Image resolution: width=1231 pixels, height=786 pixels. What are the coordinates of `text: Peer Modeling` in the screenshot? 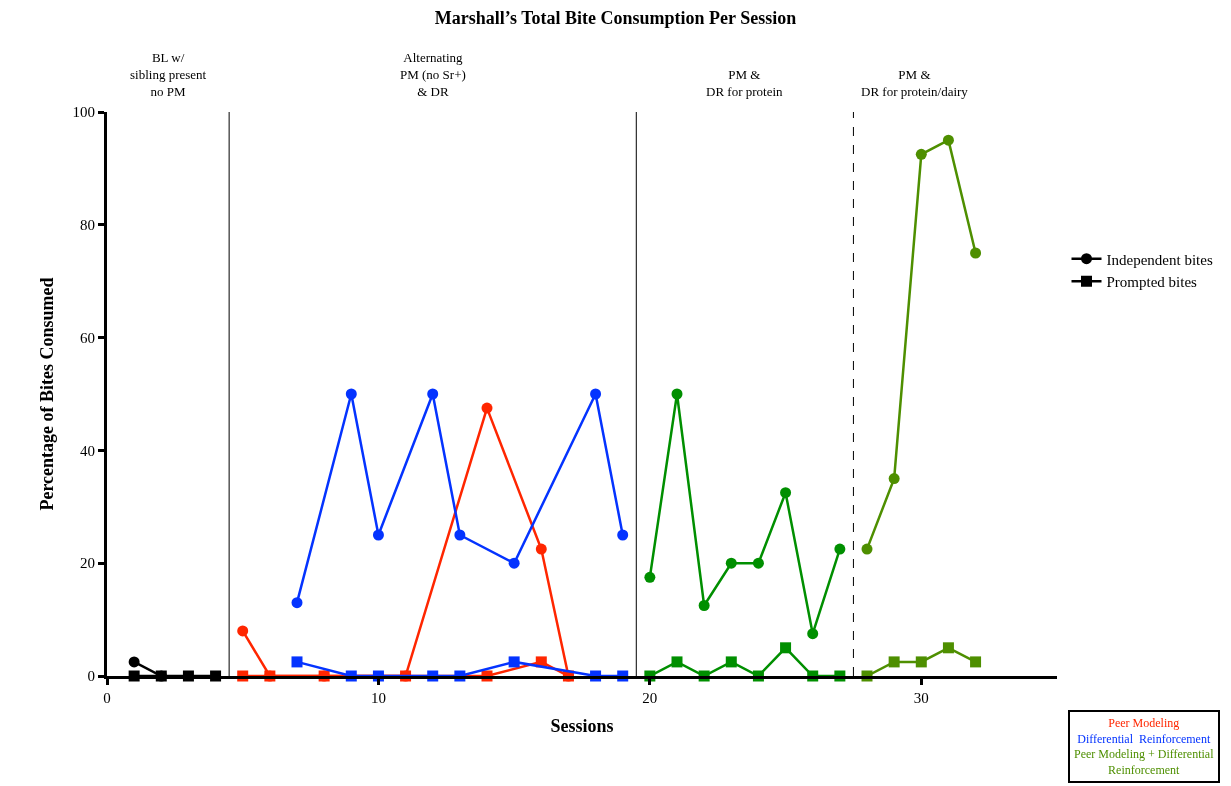 It's located at (1144, 723).